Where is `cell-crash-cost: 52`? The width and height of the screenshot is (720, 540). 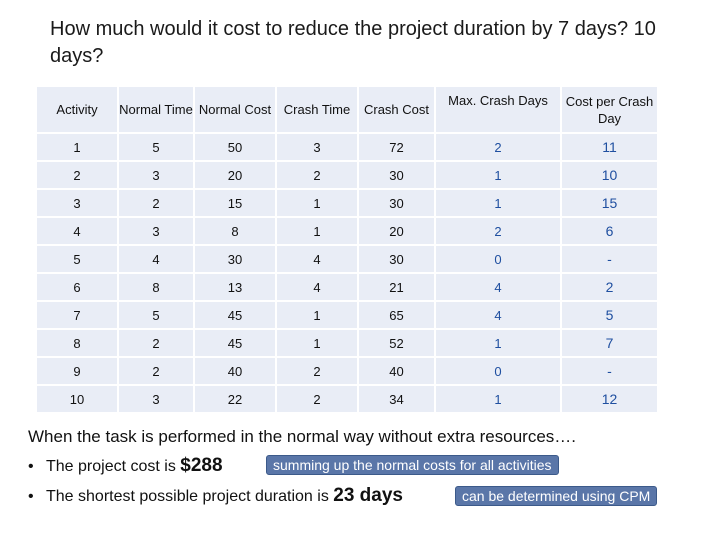 cell-crash-cost: 52 is located at coordinates (396, 343).